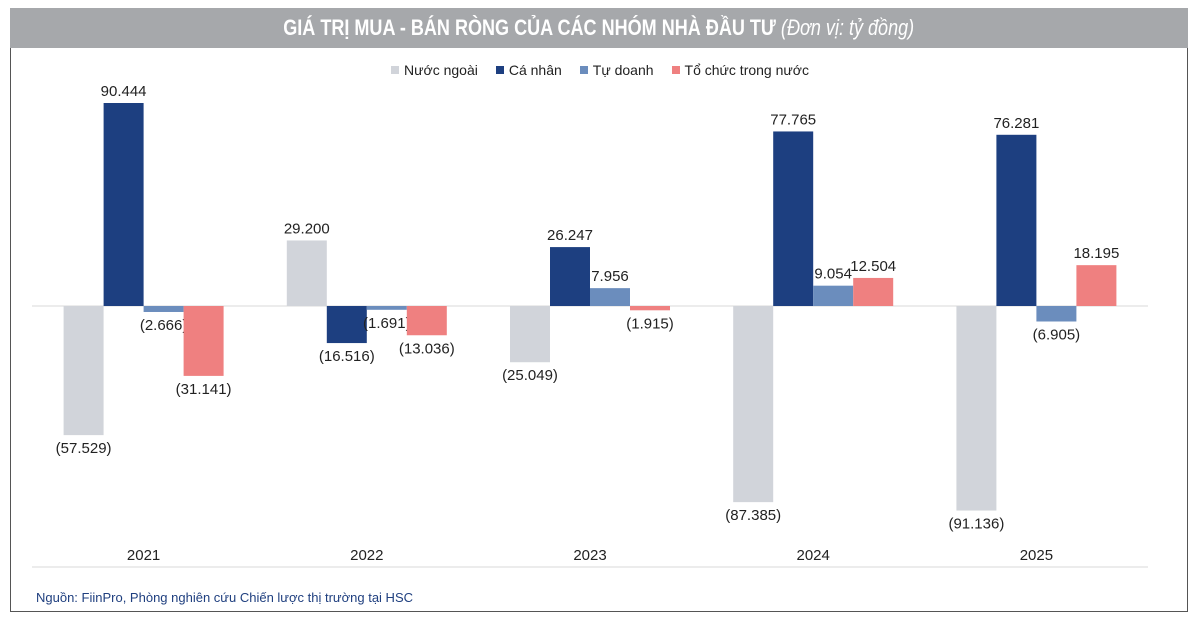  I want to click on legend-item: Nước ngoài, so click(434, 70).